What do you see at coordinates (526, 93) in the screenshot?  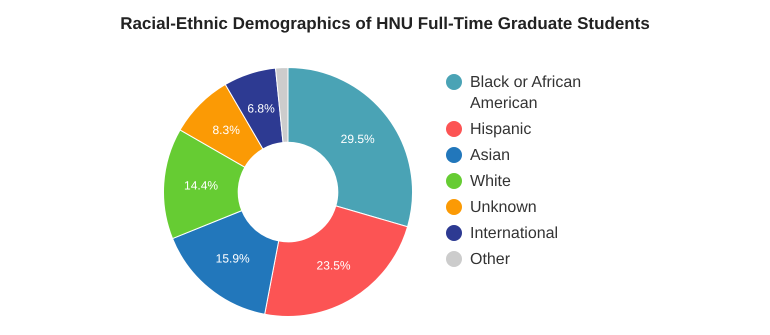 I see `legend-label: Black or African American` at bounding box center [526, 93].